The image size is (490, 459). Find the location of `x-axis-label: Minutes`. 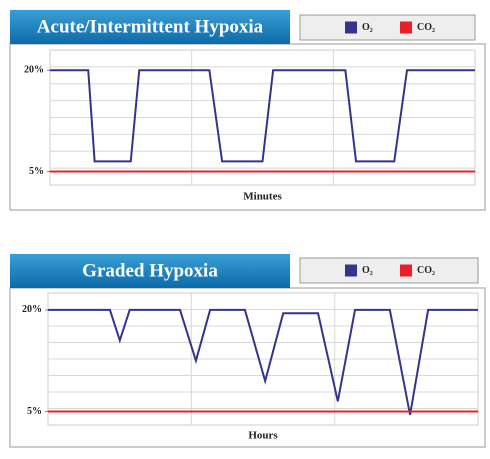

x-axis-label: Minutes is located at coordinates (262, 197).